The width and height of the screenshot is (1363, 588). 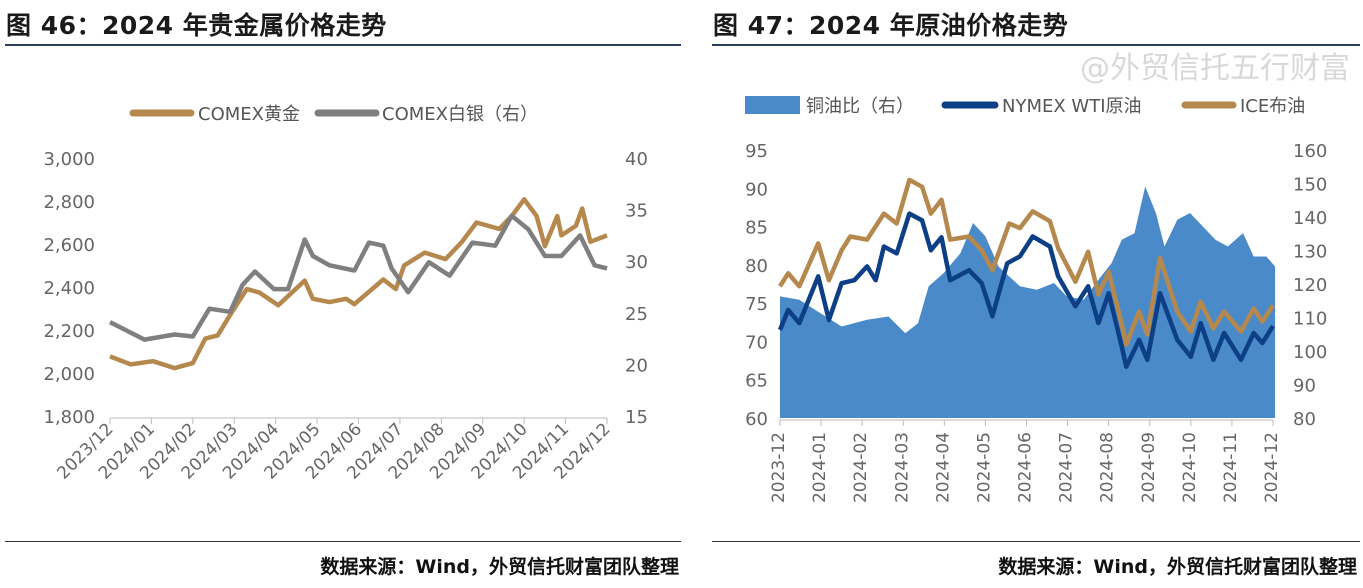 What do you see at coordinates (343, 541) in the screenshot?
I see `left-footer-rule` at bounding box center [343, 541].